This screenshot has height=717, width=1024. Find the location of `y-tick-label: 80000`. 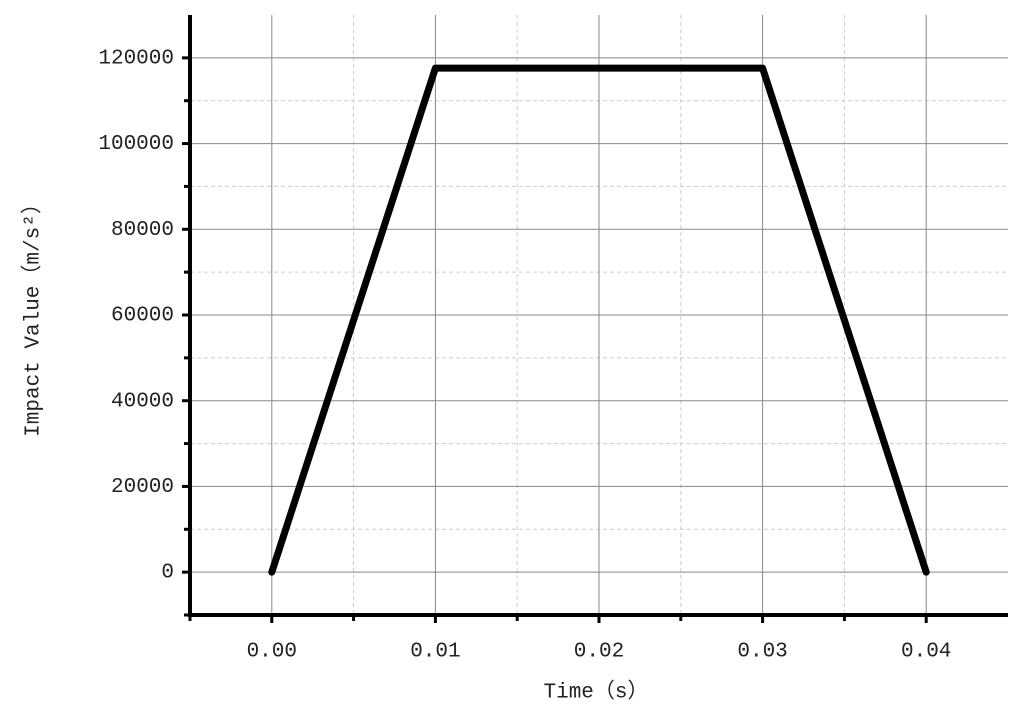

y-tick-label: 80000 is located at coordinates (142, 230).